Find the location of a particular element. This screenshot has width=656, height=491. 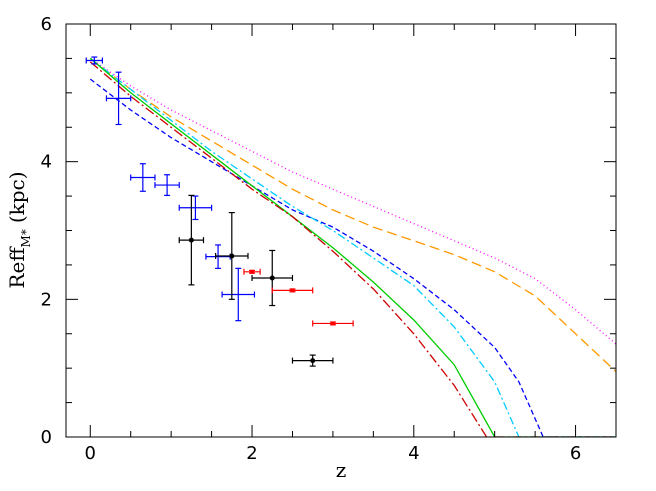

y-axis-title: ReffM* (kpc) is located at coordinates (19, 229).